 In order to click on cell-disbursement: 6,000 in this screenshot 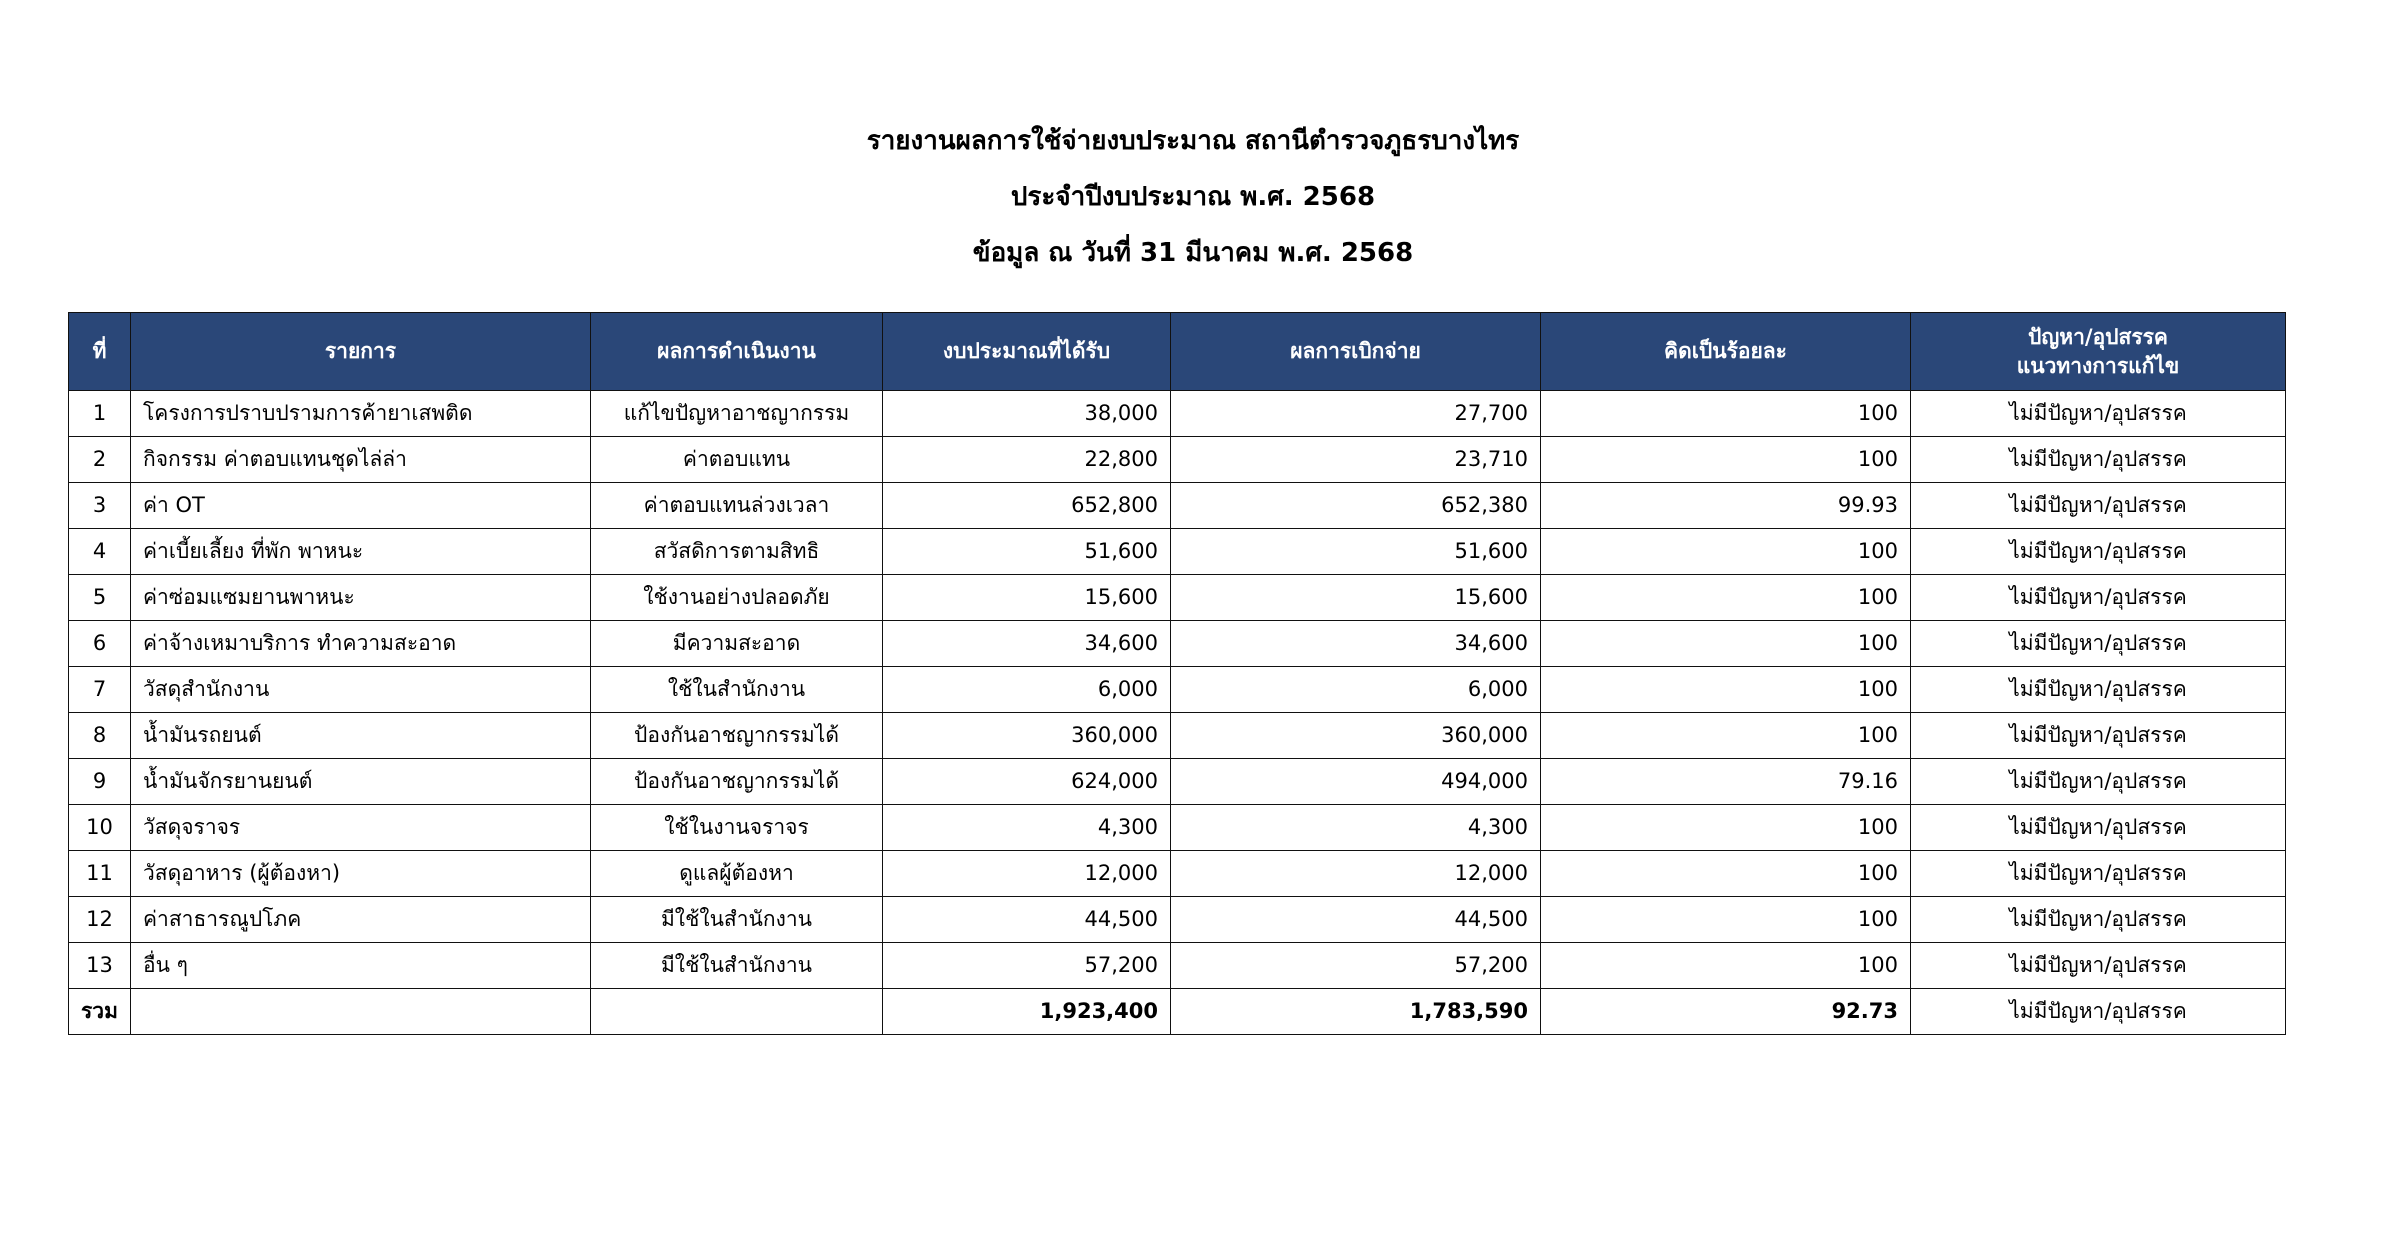, I will do `click(1355, 689)`.